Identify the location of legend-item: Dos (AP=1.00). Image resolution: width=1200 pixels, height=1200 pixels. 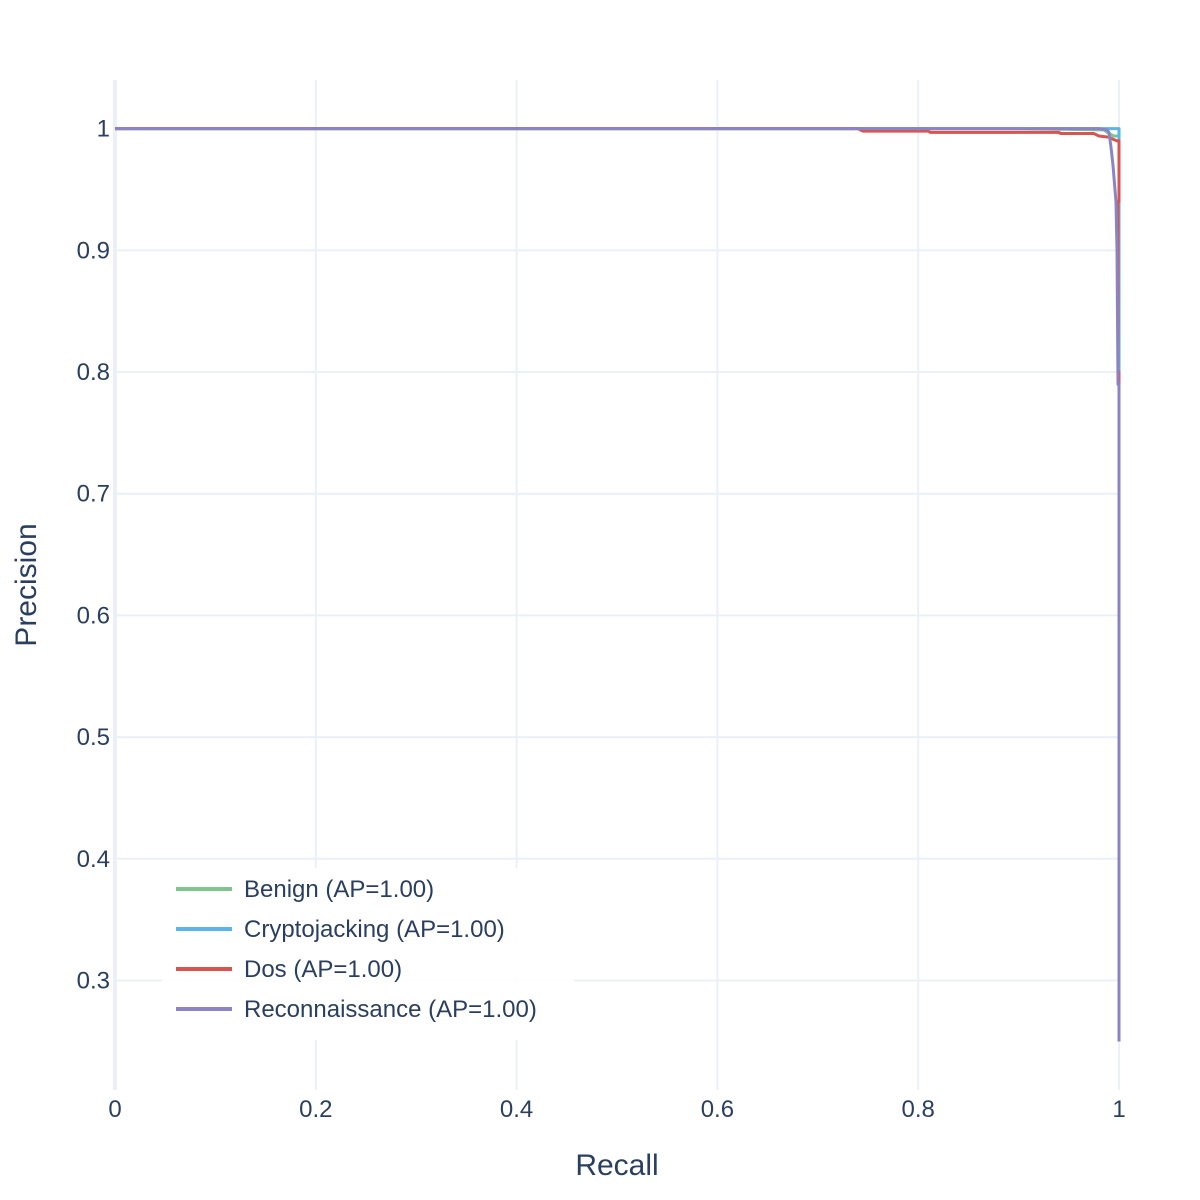
(289, 969).